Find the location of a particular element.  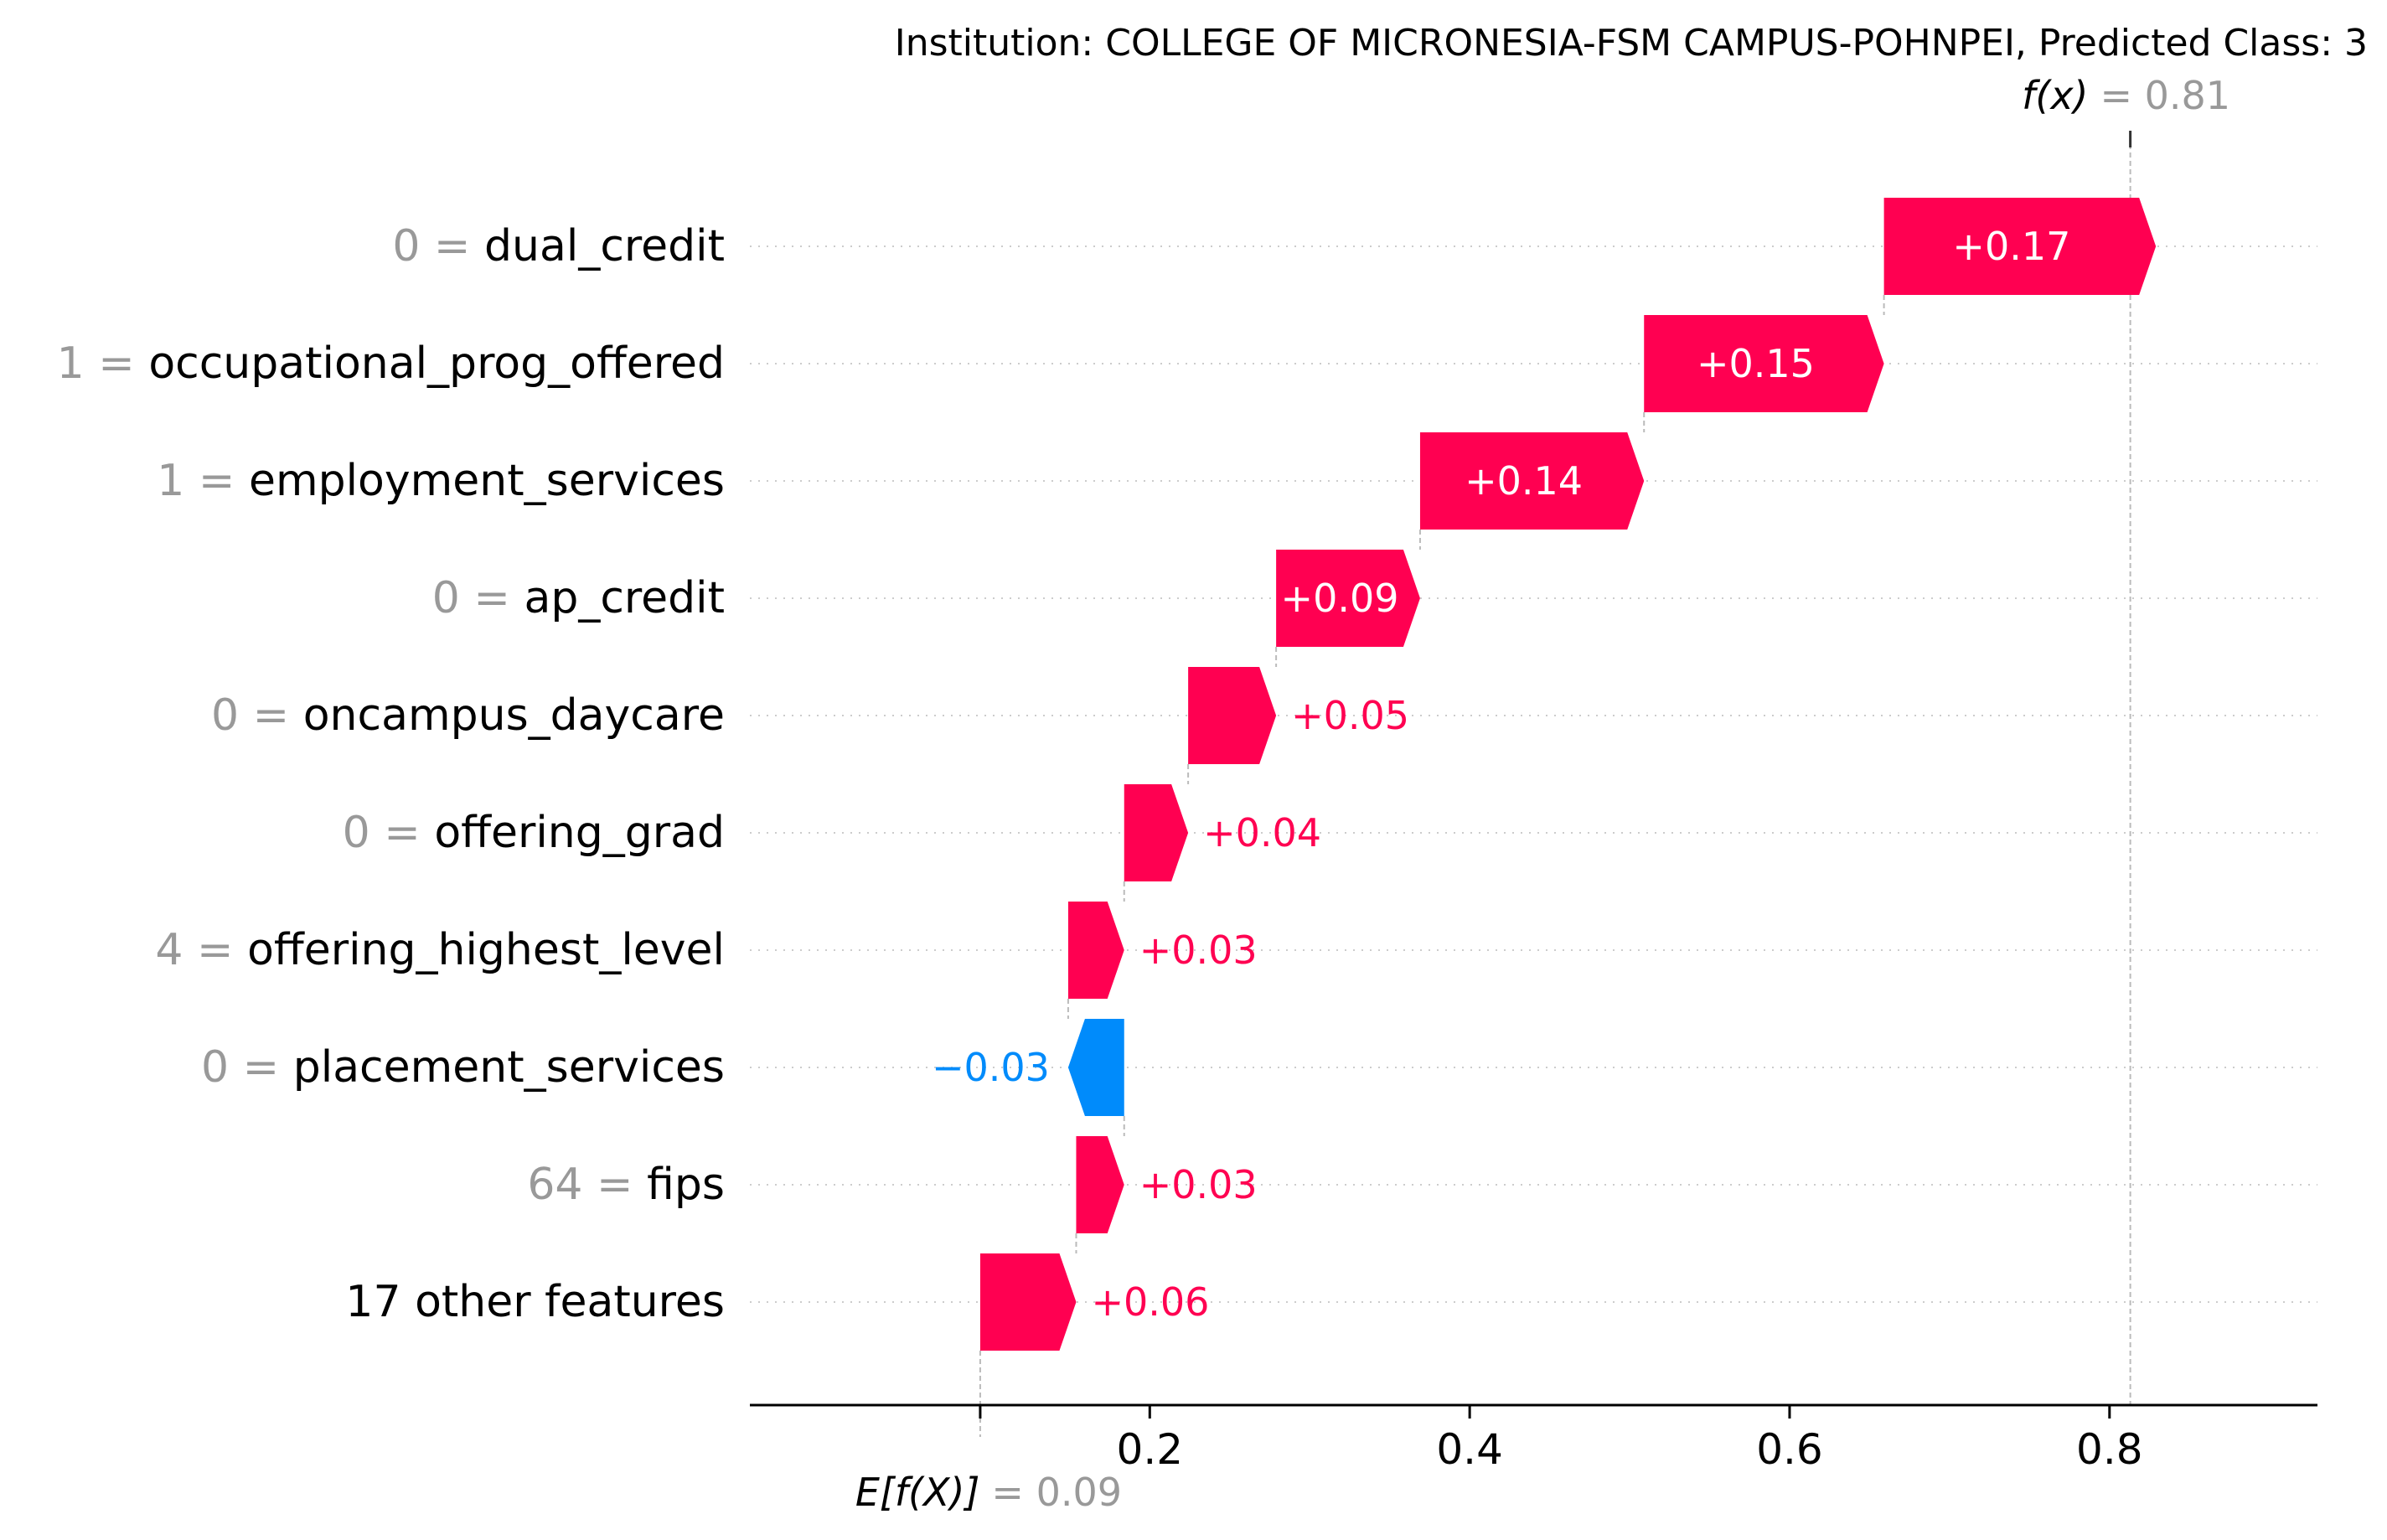

feature-name: offering_grad is located at coordinates (580, 833).